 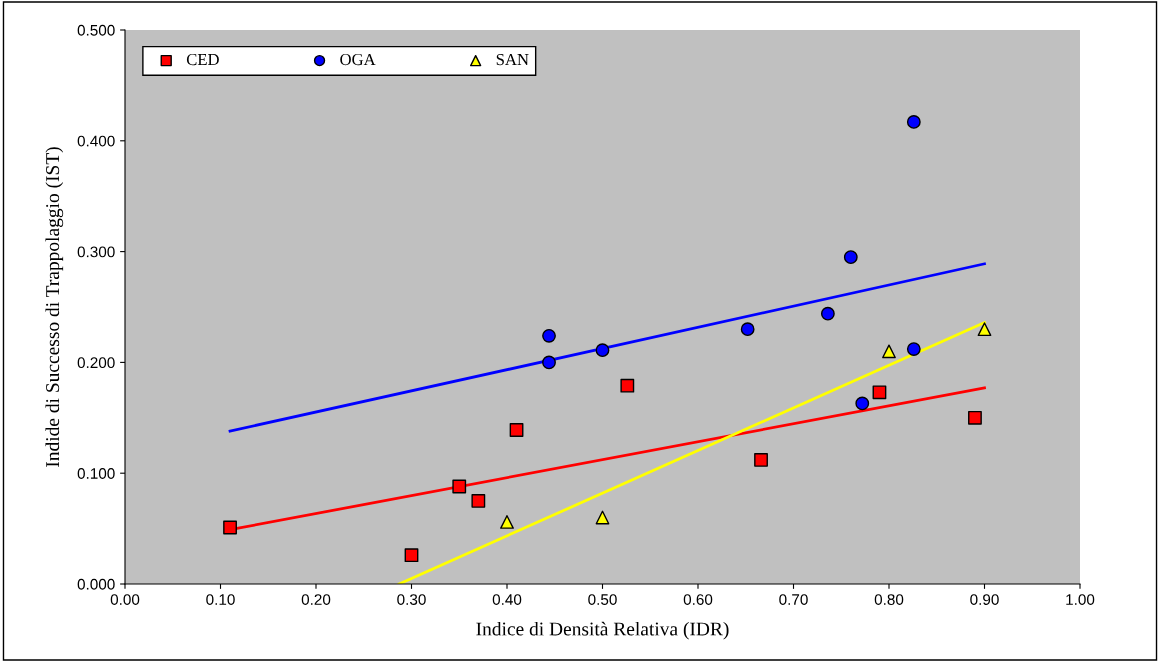 I want to click on x-tick-label: 0.80, so click(x=889, y=599).